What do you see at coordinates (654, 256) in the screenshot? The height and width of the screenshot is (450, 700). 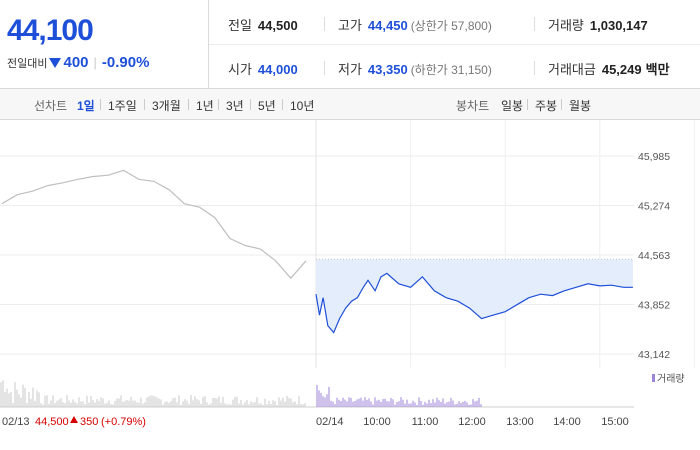 I see `y-tick-label: 44,563` at bounding box center [654, 256].